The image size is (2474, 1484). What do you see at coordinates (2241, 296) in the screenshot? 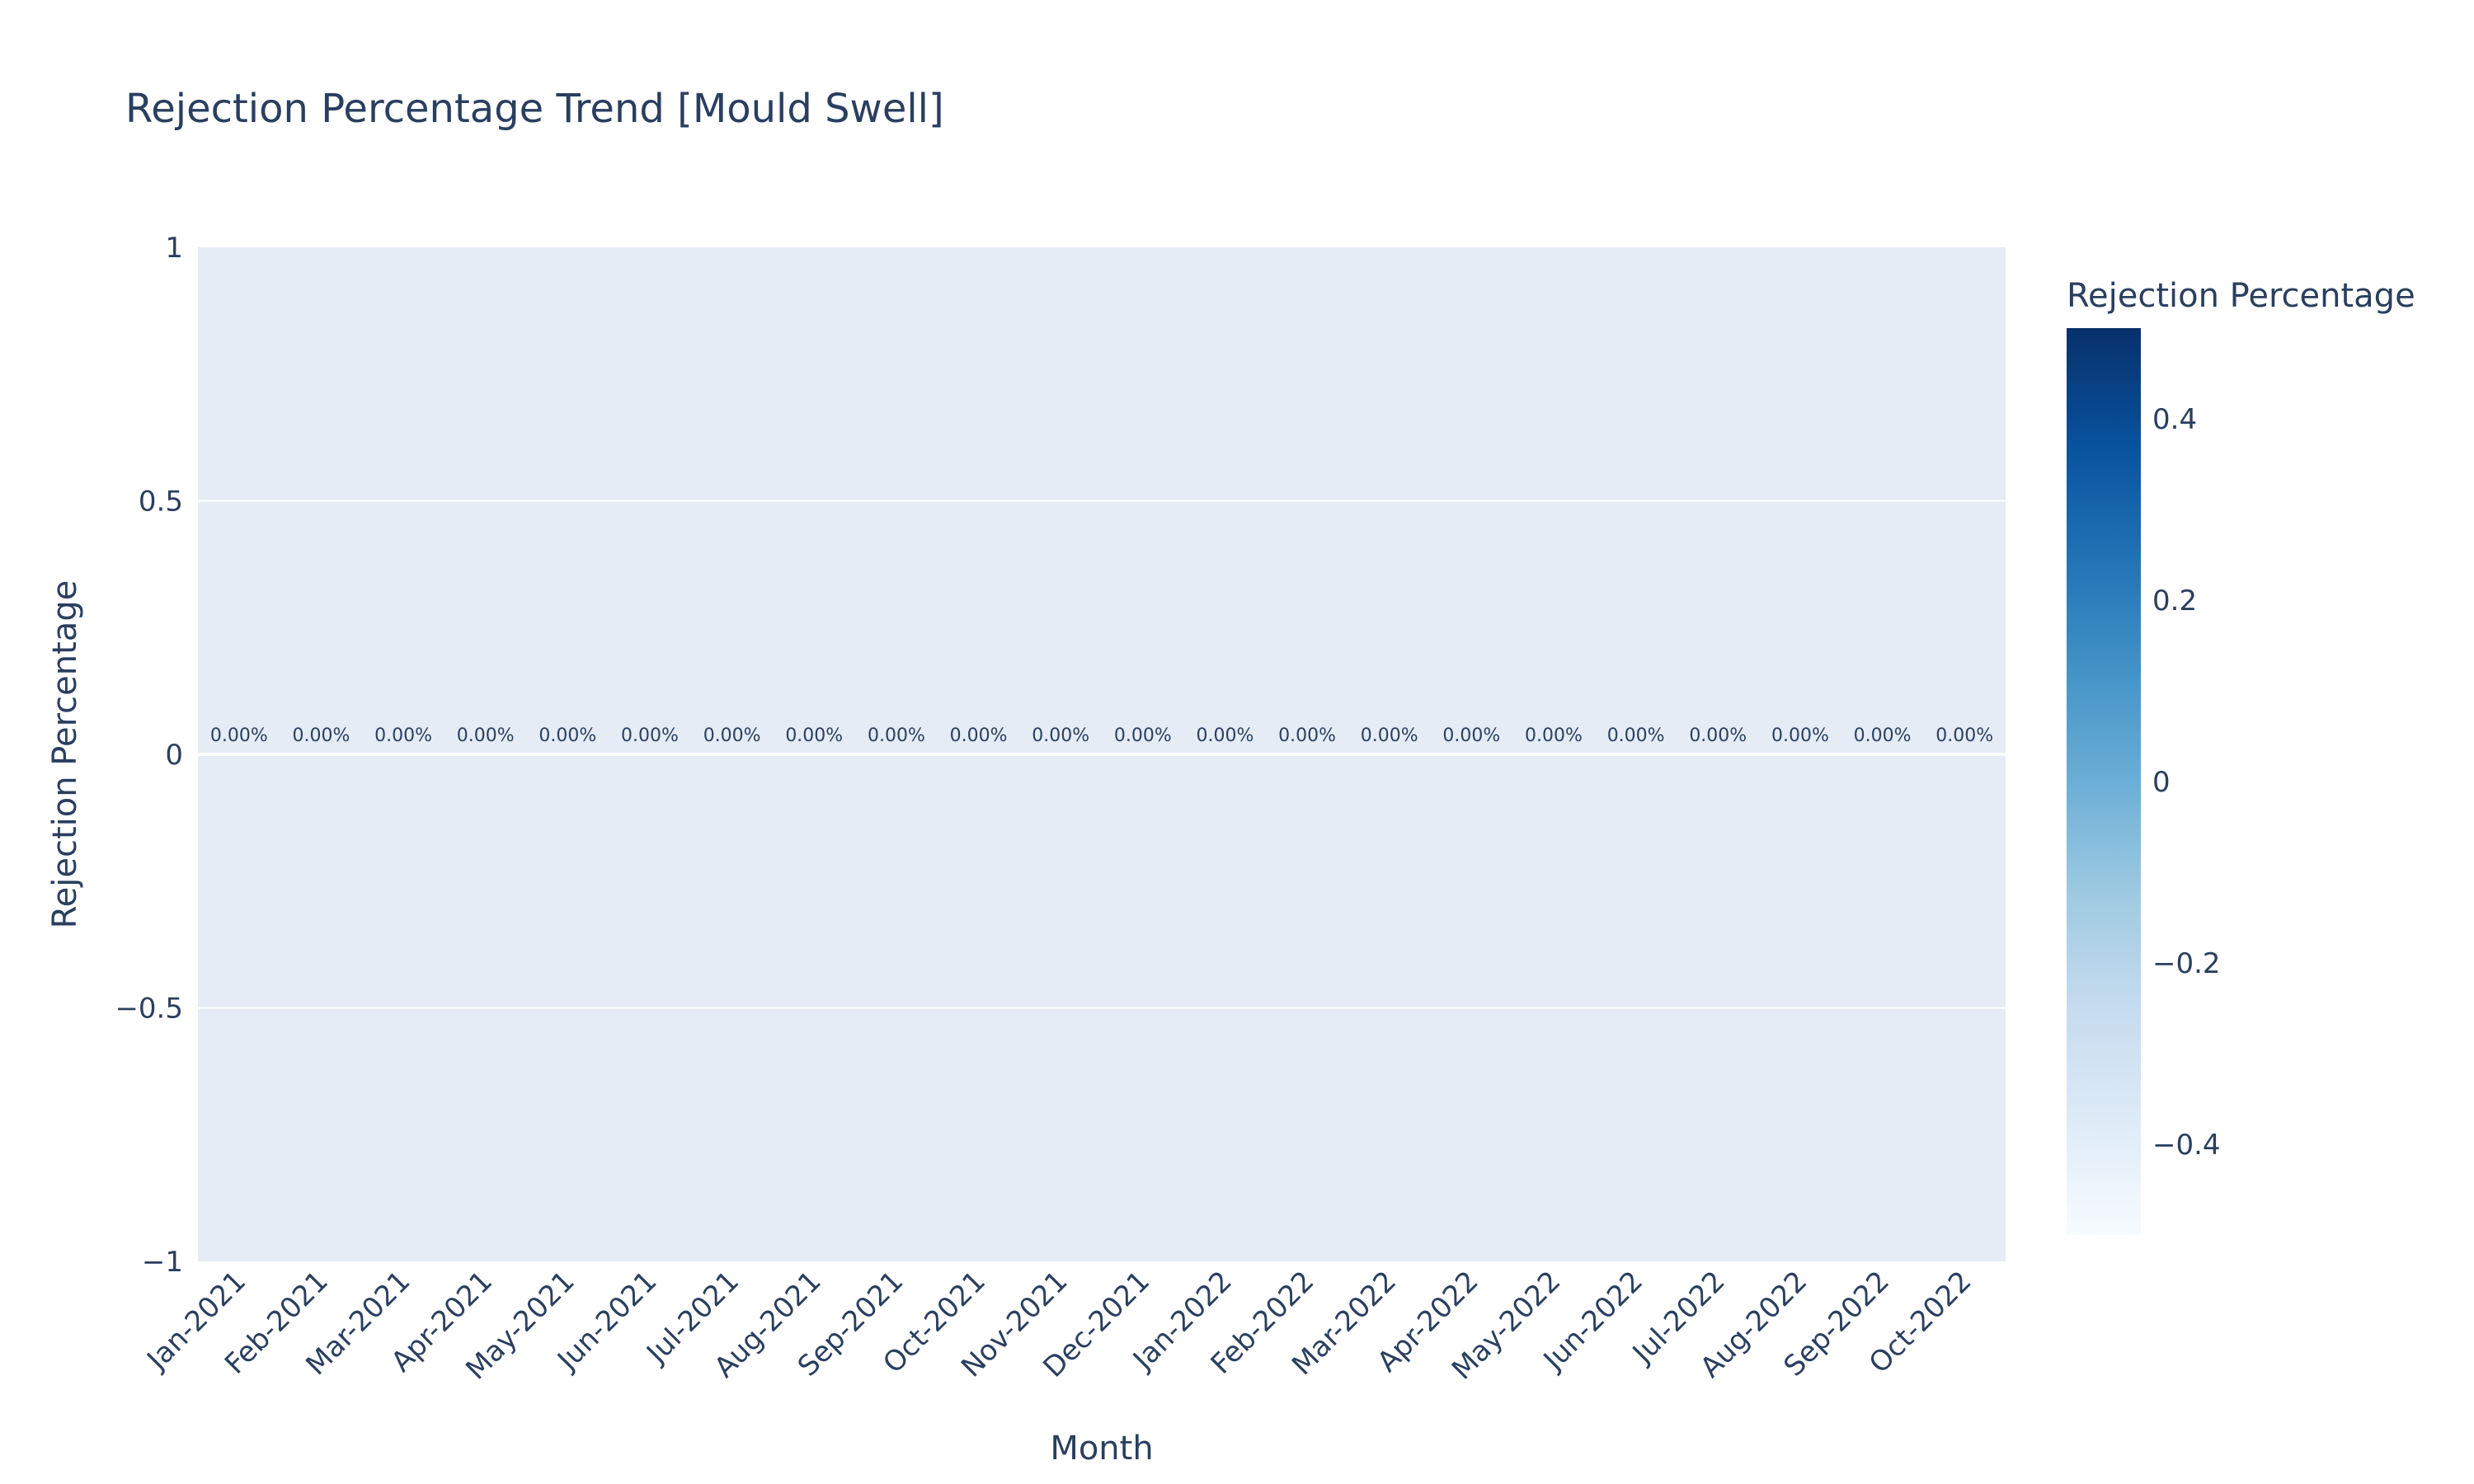
I see `colorbar-title: Rejection Percentage` at bounding box center [2241, 296].